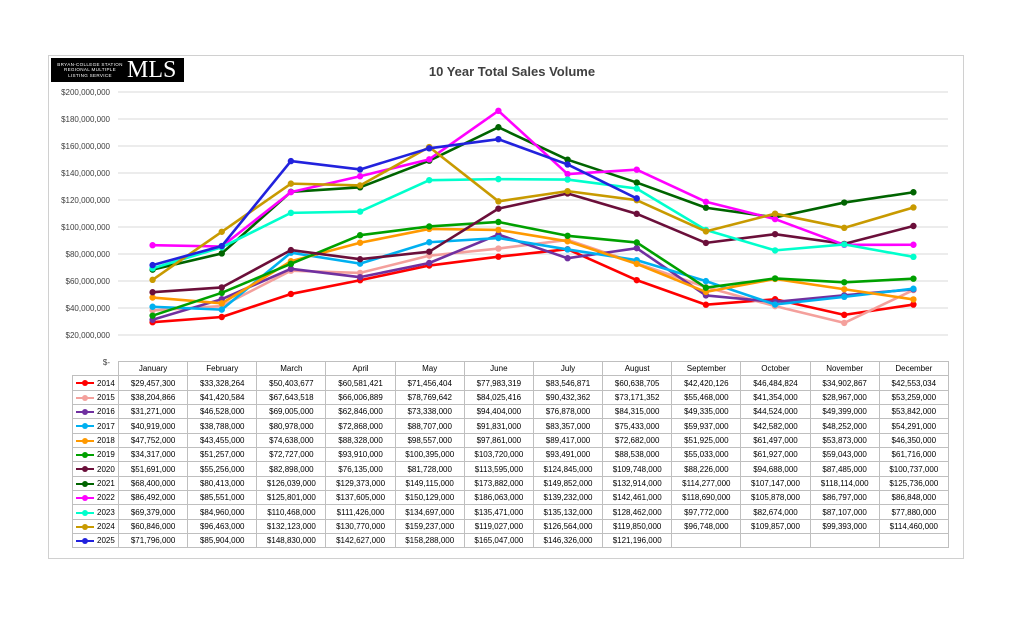 This screenshot has width=1024, height=622. Describe the element at coordinates (568, 397) in the screenshot. I see `table-cell: $90,432,362` at that location.